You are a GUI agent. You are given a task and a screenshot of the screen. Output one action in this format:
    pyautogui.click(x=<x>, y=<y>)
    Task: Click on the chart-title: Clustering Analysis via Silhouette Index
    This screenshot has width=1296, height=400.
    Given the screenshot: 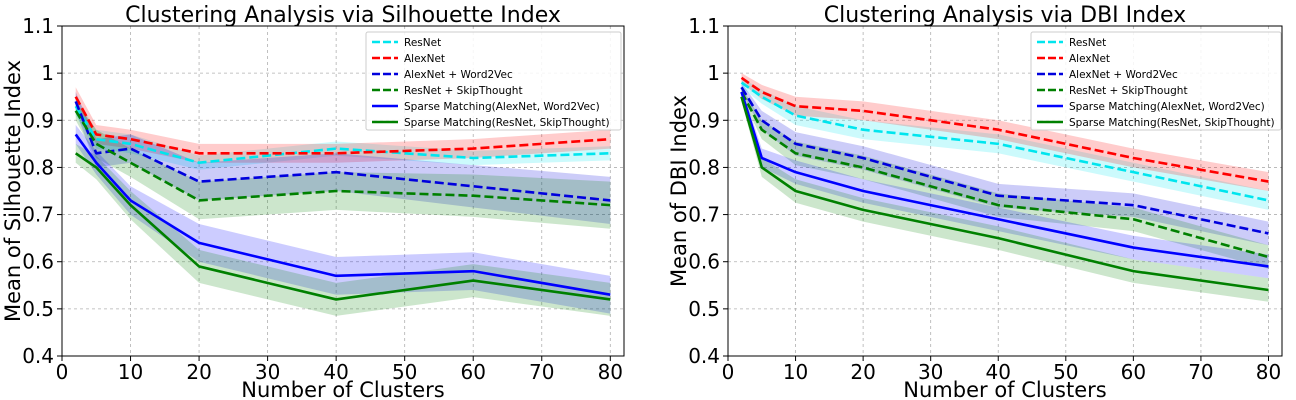 What is the action you would take?
    pyautogui.click(x=343, y=15)
    